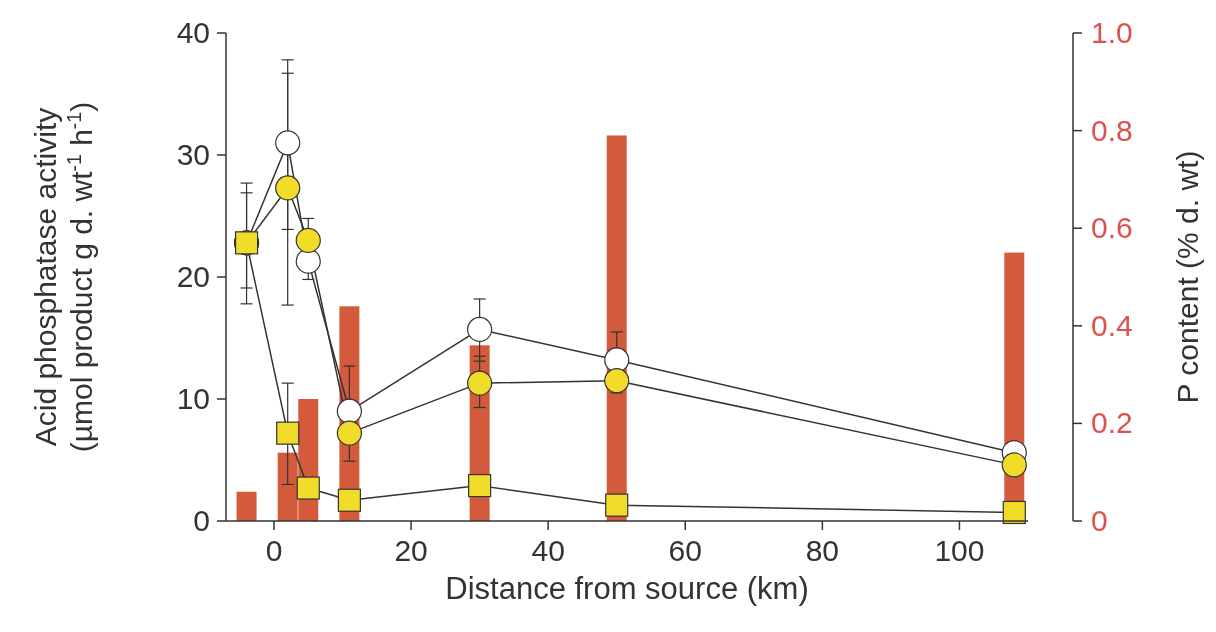 The height and width of the screenshot is (632, 1216). I want to click on y2-tick-label: 0.6, so click(1112, 228).